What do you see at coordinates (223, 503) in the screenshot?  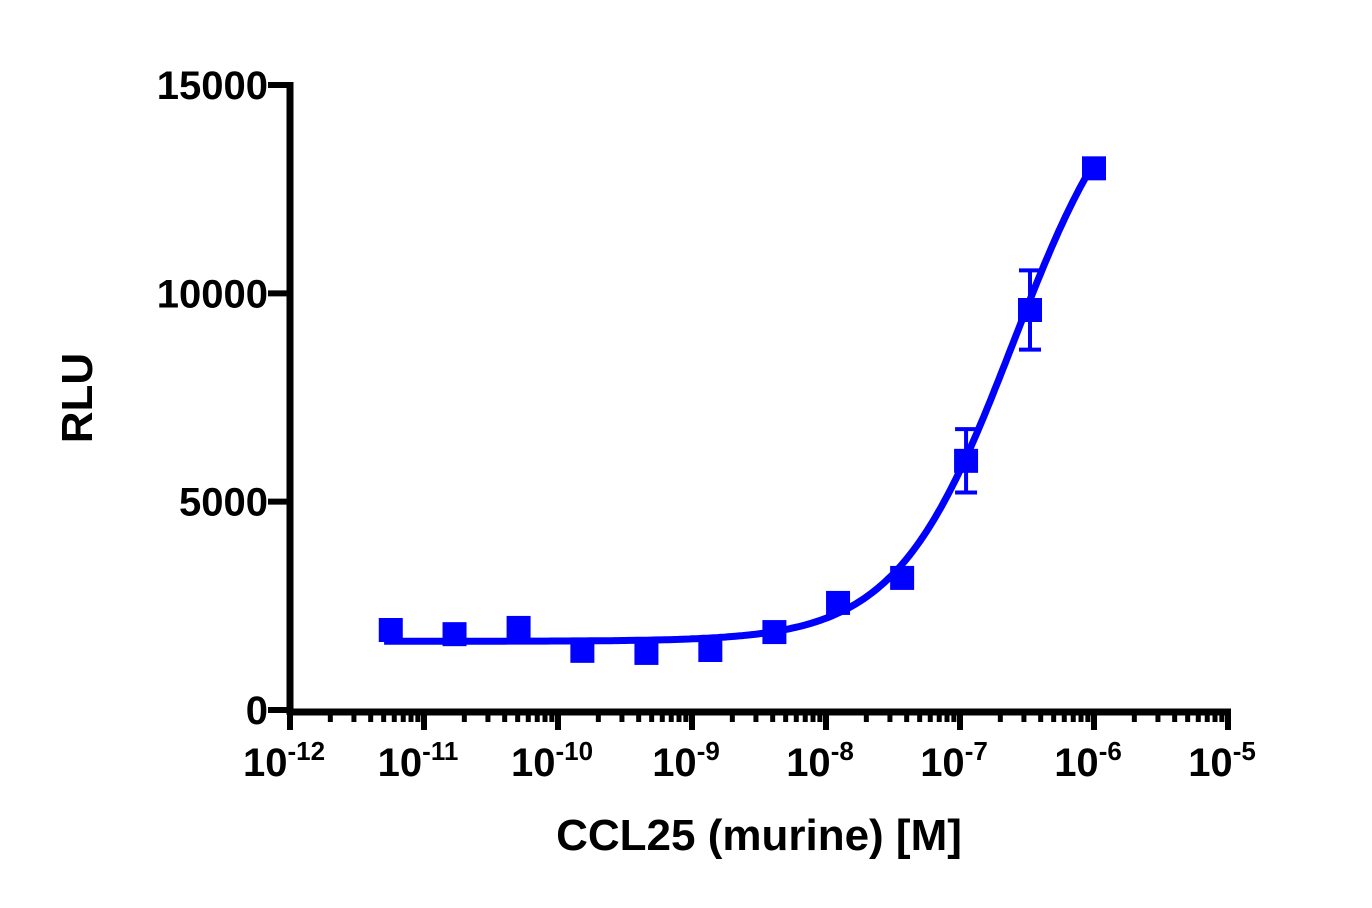 I see `y-tick-label: 5000` at bounding box center [223, 503].